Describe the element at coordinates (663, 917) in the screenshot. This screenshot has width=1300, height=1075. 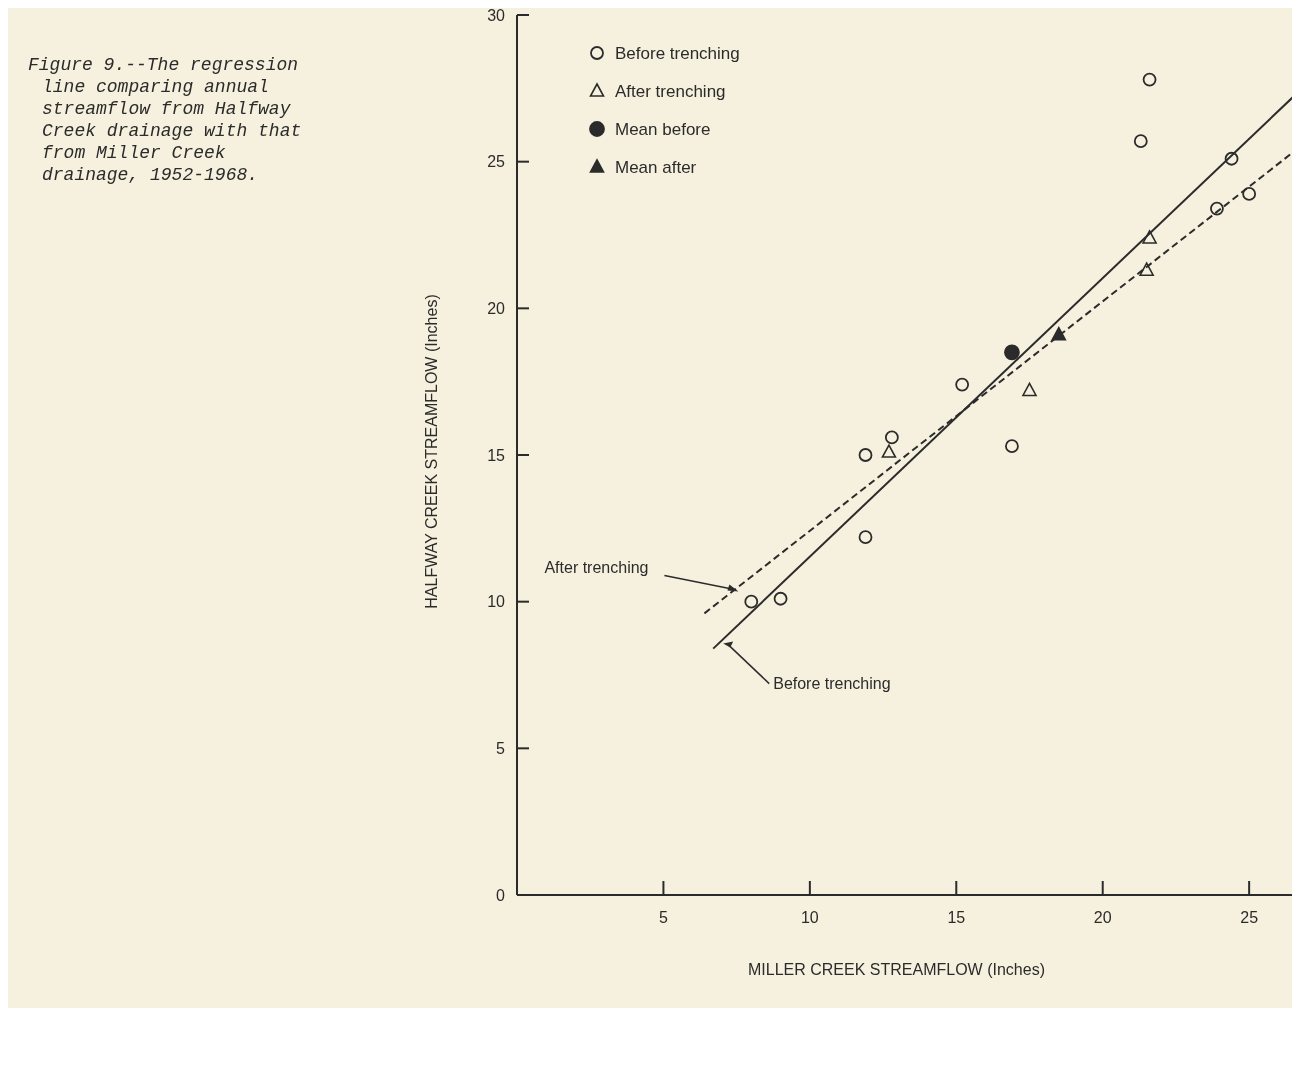
I see `x-tick-label: 5` at that location.